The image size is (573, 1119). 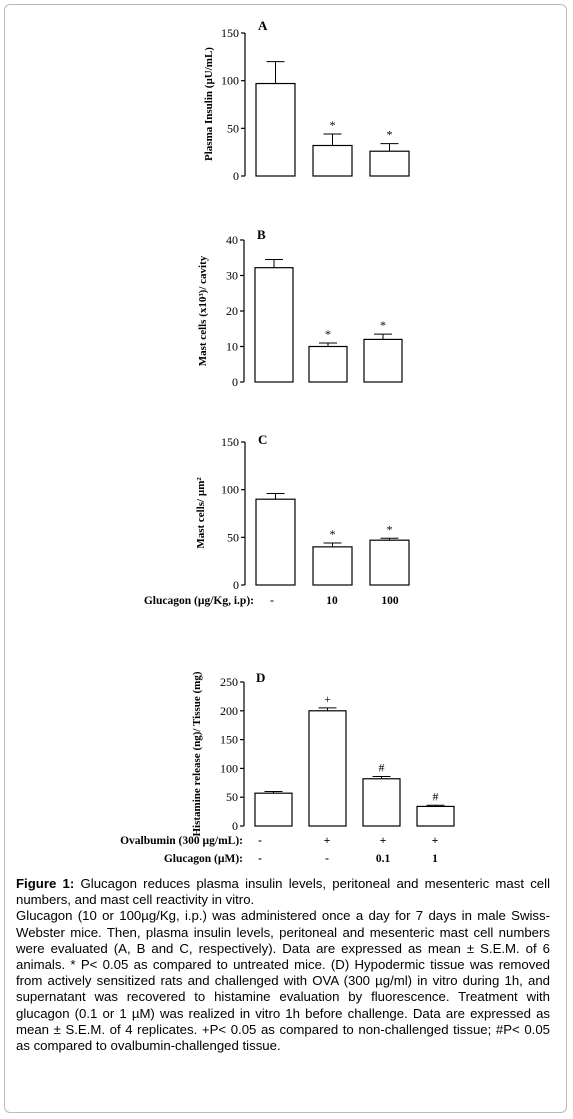 I want to click on y-axis-label: Histamine release (ng)/ Tissue (mg), so click(x=197, y=753).